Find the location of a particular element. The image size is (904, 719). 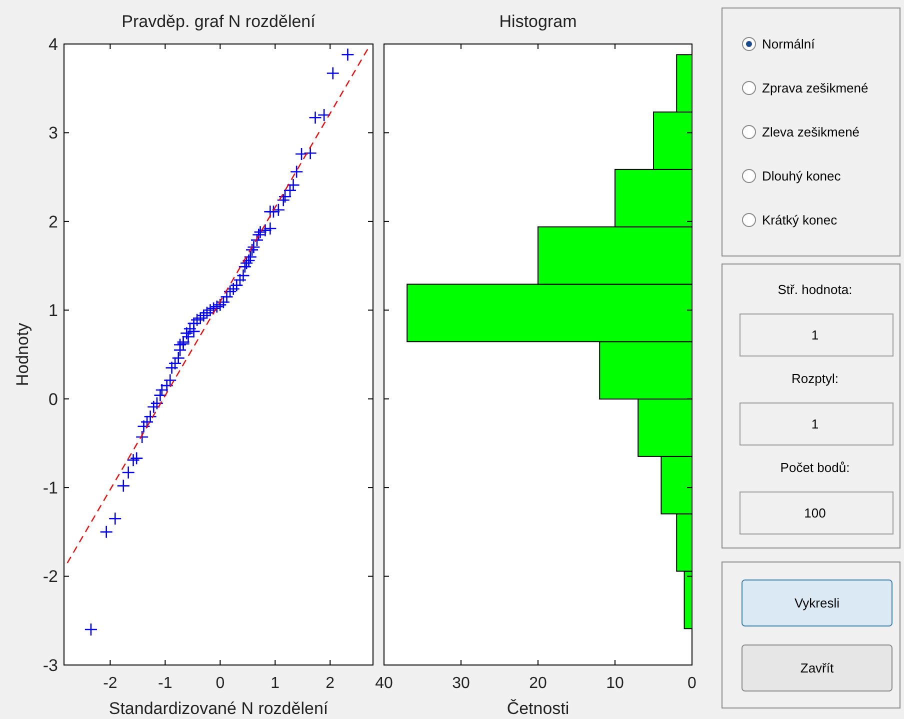

y-tick-label: -2 is located at coordinates (50, 576).